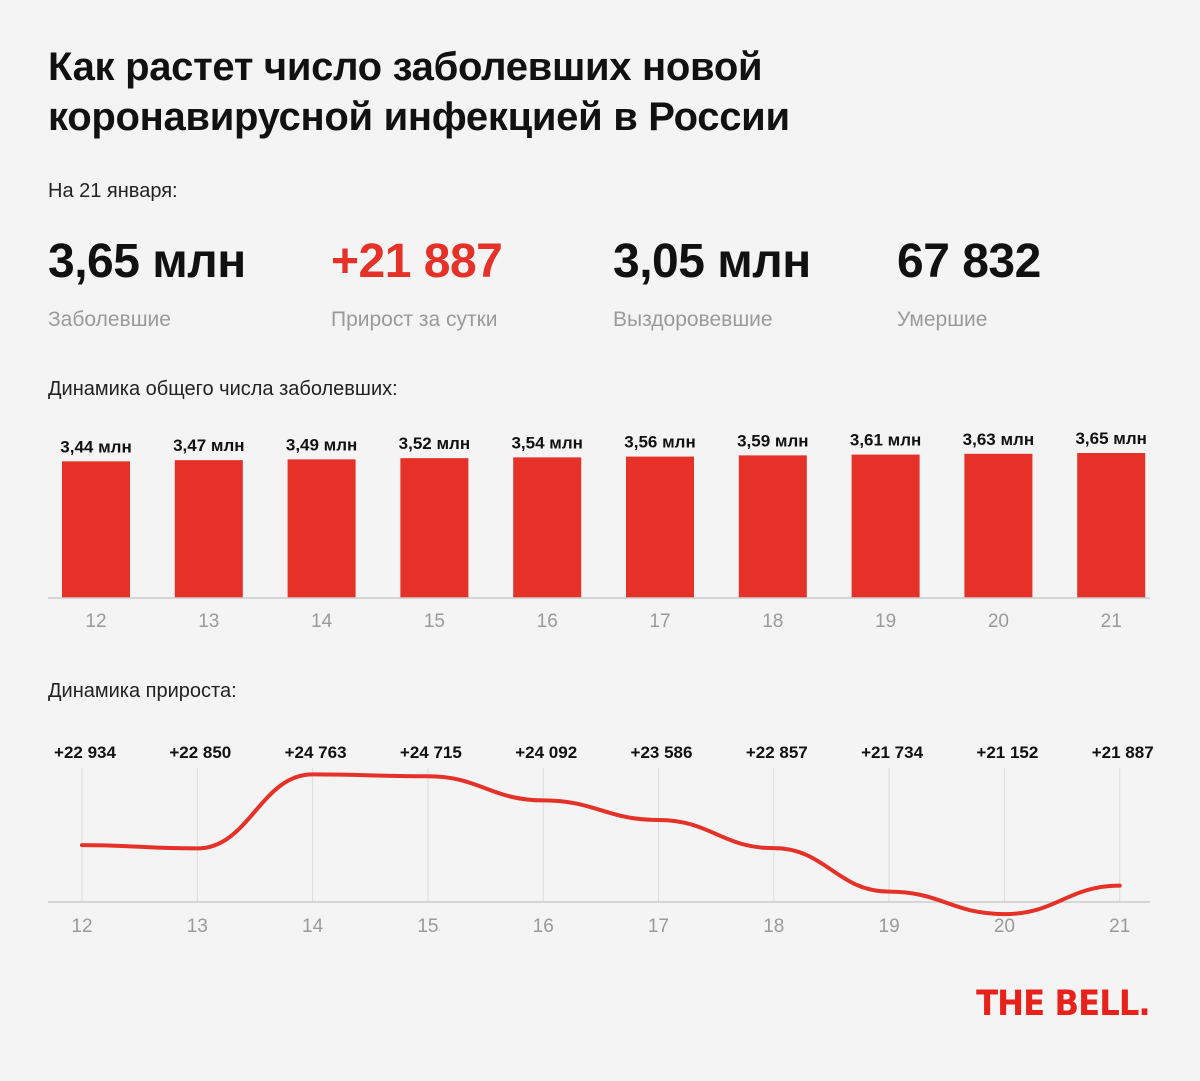  What do you see at coordinates (95, 446) in the screenshot?
I see `bar-value-label: 3,44 млн` at bounding box center [95, 446].